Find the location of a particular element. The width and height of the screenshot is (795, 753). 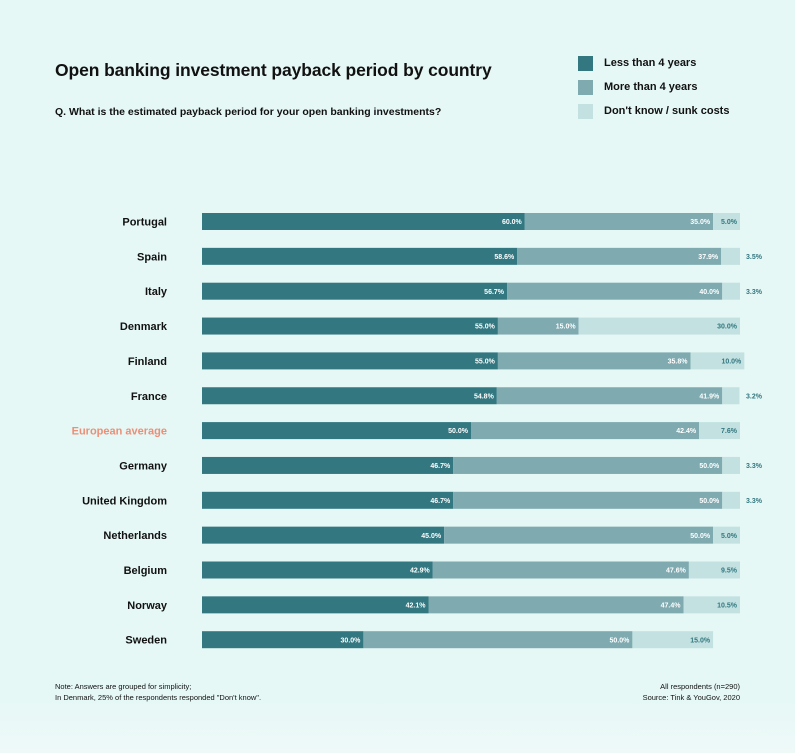

category-label-denmark: Denmark is located at coordinates (144, 327).